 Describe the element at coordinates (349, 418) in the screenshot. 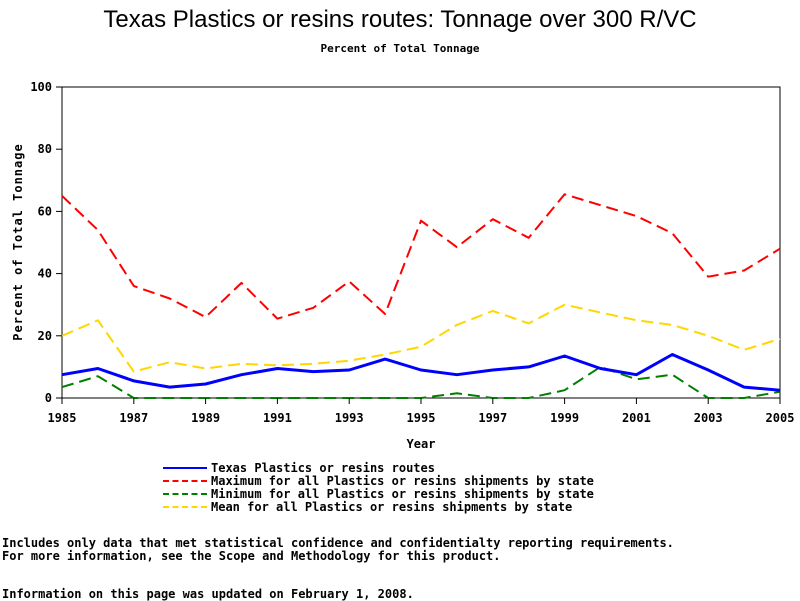

I see `x-tick-label: 1993` at that location.